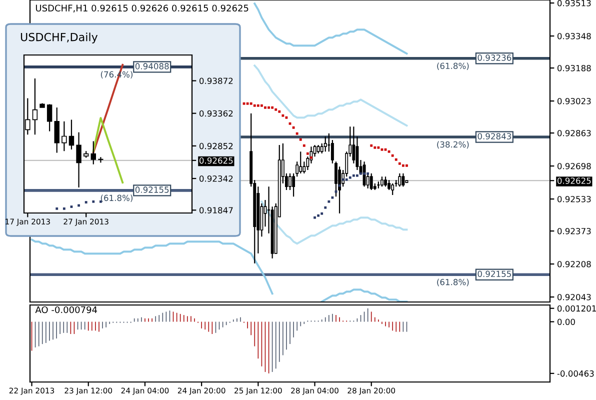 Image resolution: width=596 pixels, height=400 pixels. I want to click on chart-title: USDCHF,H1 0.92615 0.92626 0.92615 0.92625, so click(142, 8).